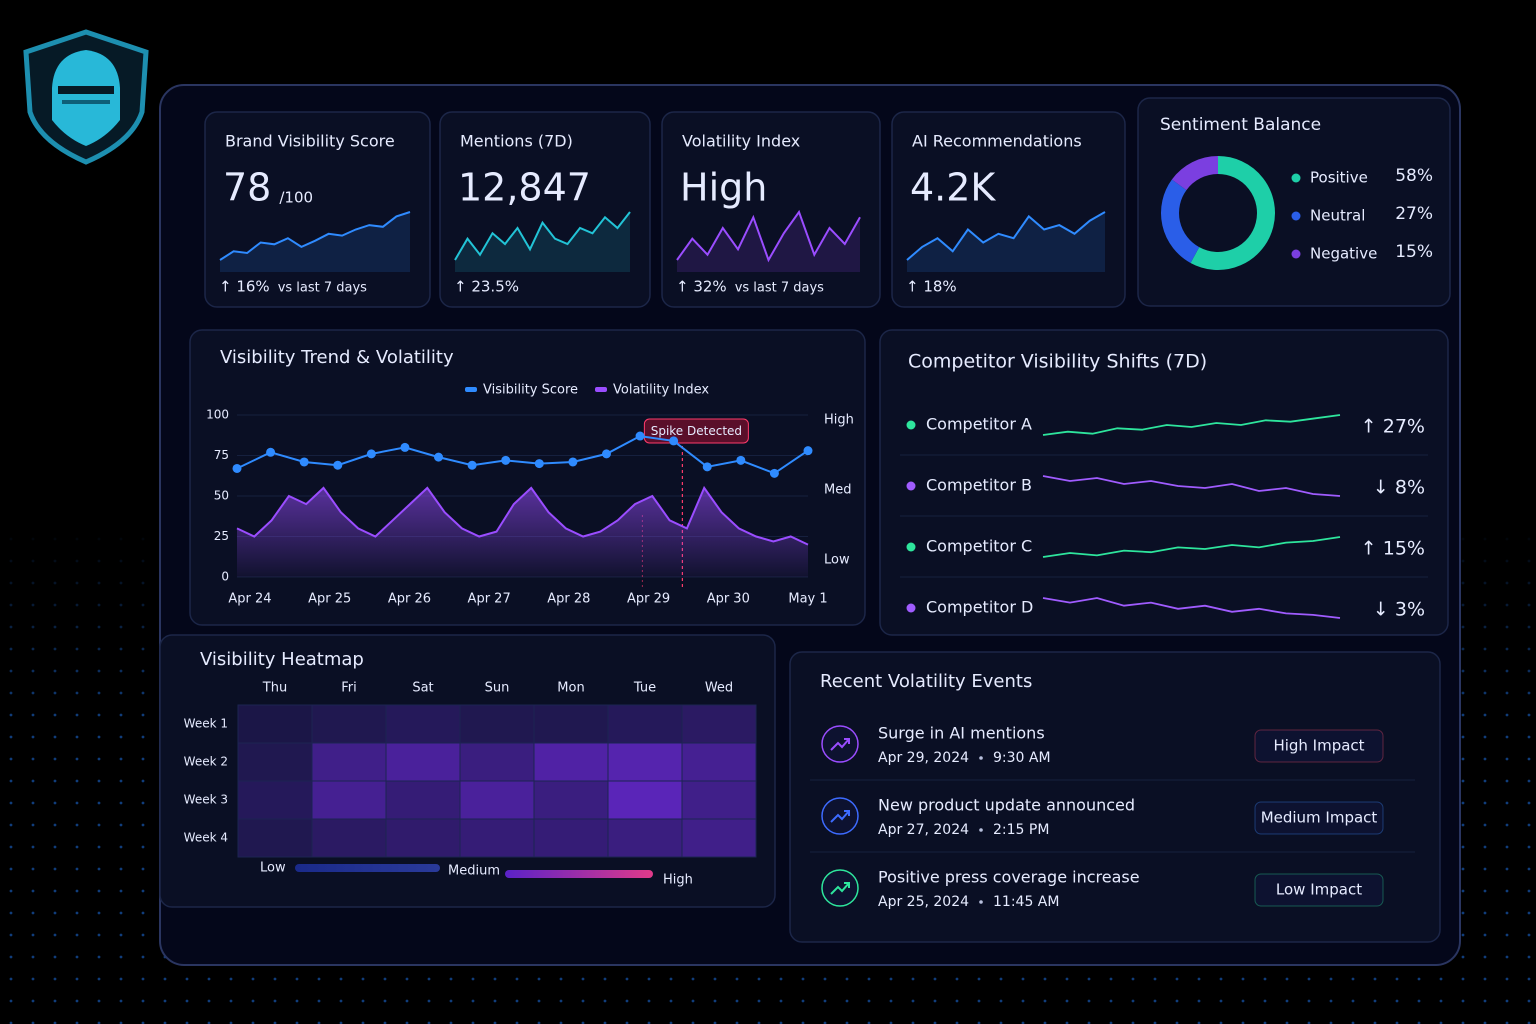 This screenshot has height=1024, width=1536. Describe the element at coordinates (570, 688) in the screenshot. I see `column-label: Mon` at that location.